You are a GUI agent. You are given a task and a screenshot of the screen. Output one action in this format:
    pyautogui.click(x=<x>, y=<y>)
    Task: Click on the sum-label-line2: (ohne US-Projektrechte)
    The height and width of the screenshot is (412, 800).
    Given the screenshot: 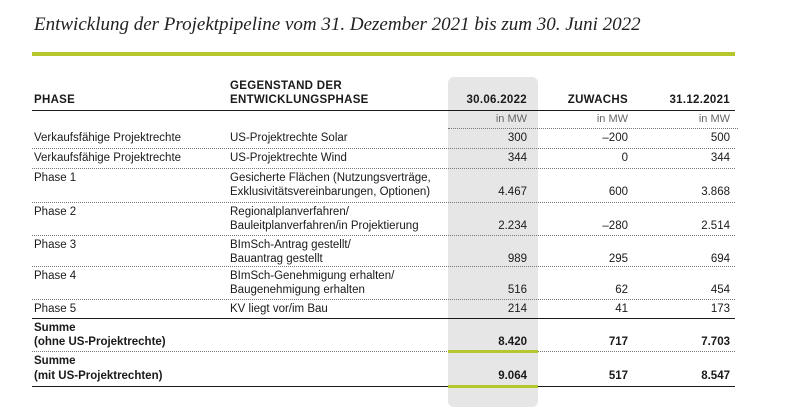 What is the action you would take?
    pyautogui.click(x=100, y=342)
    